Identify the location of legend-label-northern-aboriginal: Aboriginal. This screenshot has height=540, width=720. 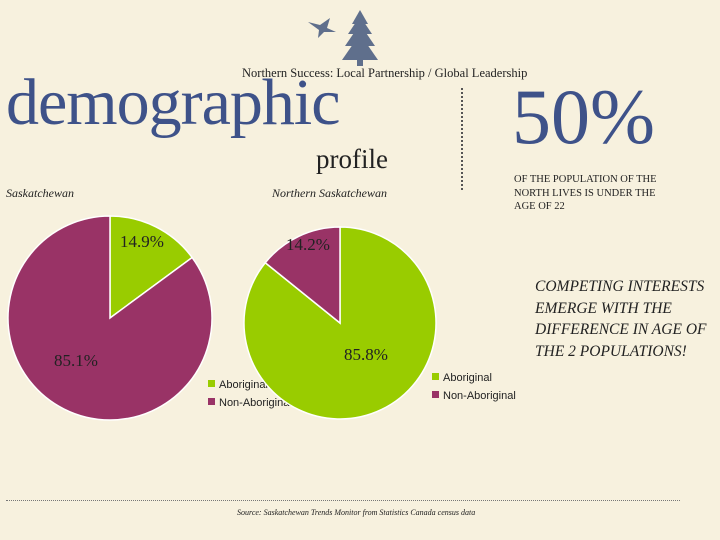
(467, 378).